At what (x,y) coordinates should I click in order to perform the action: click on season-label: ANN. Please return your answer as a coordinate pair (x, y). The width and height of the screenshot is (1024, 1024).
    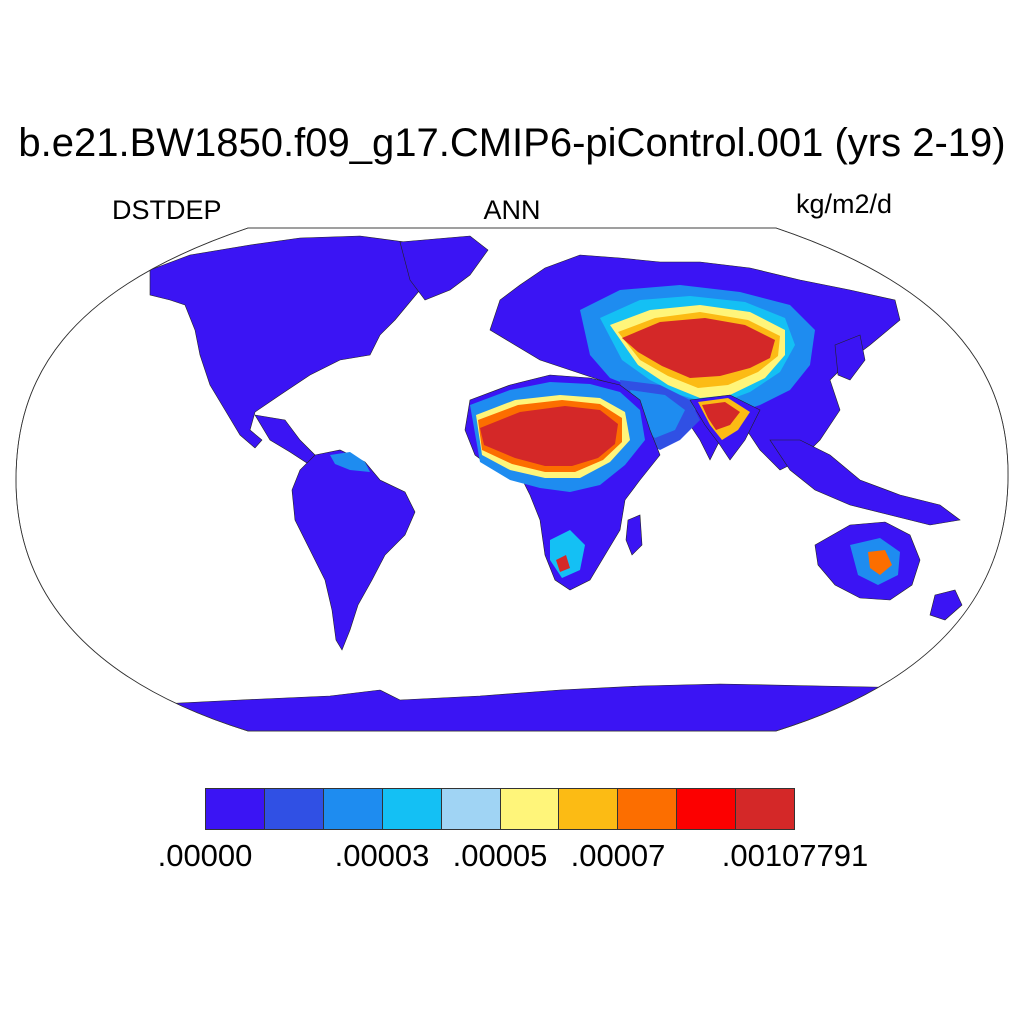
    Looking at the image, I should click on (512, 210).